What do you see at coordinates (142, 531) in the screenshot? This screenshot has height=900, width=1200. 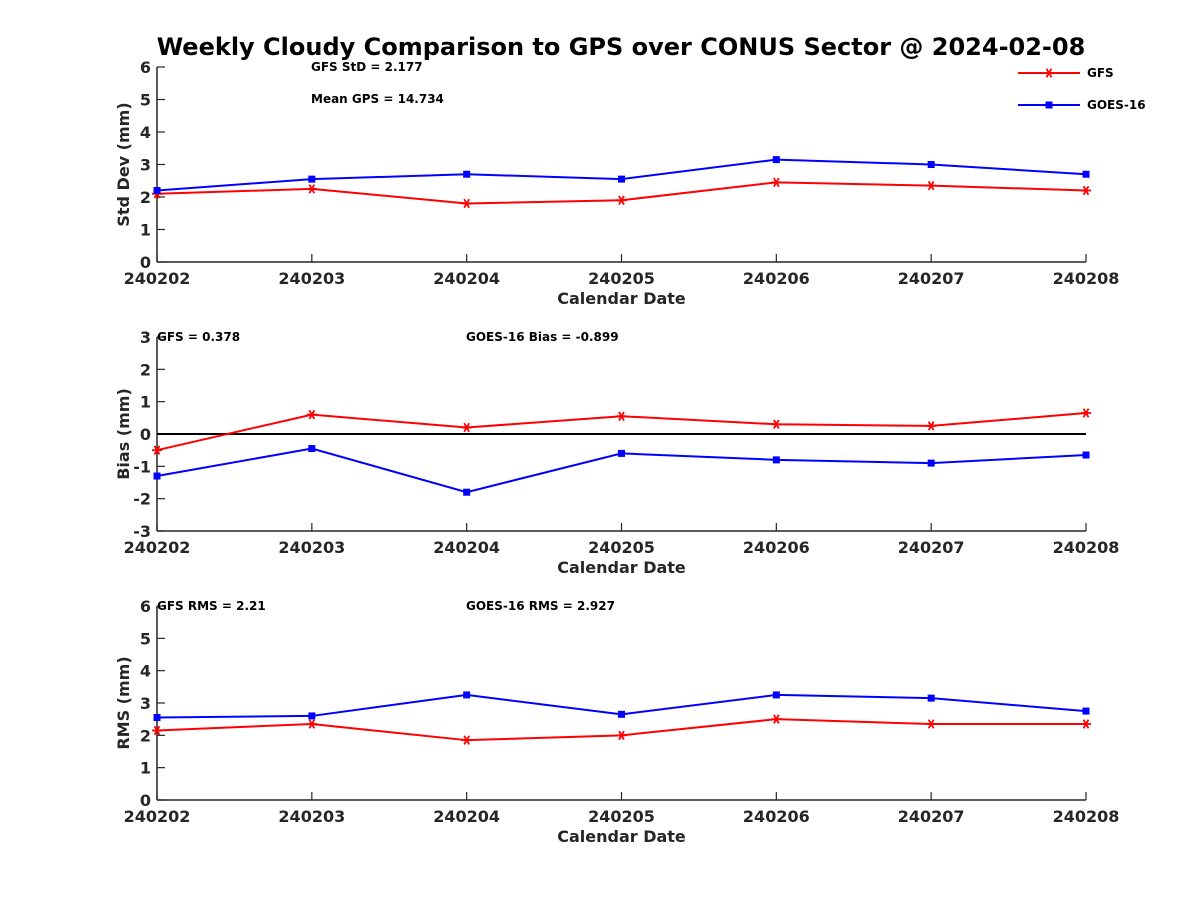 I see `y-tick-label: -3` at bounding box center [142, 531].